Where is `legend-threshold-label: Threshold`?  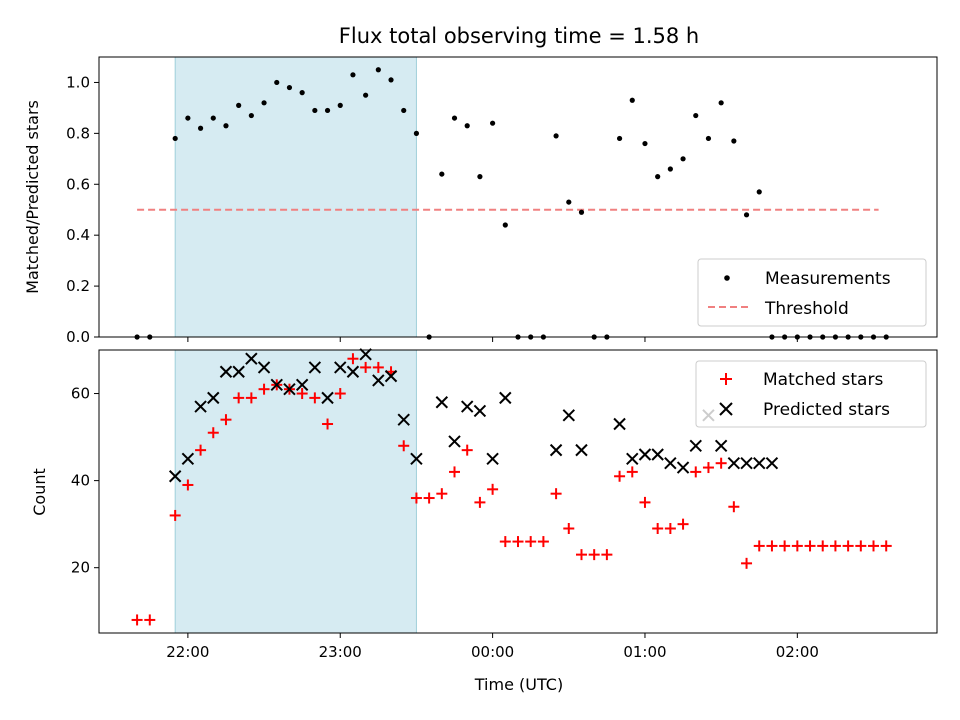
legend-threshold-label: Threshold is located at coordinates (806, 309).